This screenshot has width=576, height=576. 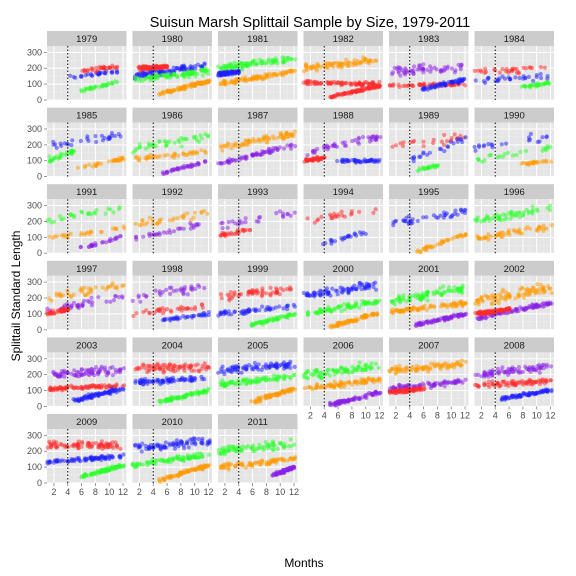 I want to click on facet-strip-label: 1991, so click(x=86, y=192).